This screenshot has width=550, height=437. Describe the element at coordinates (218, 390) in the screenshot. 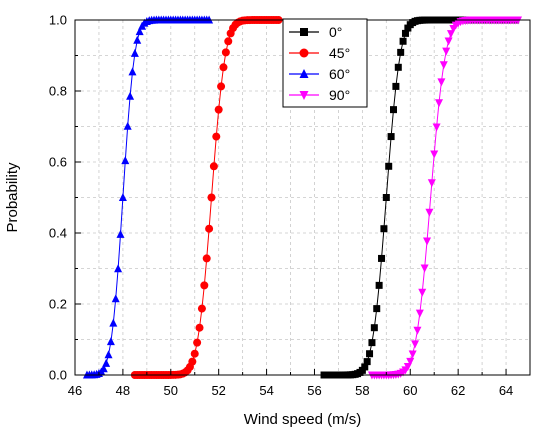

I see `x-tick-label: 52` at that location.